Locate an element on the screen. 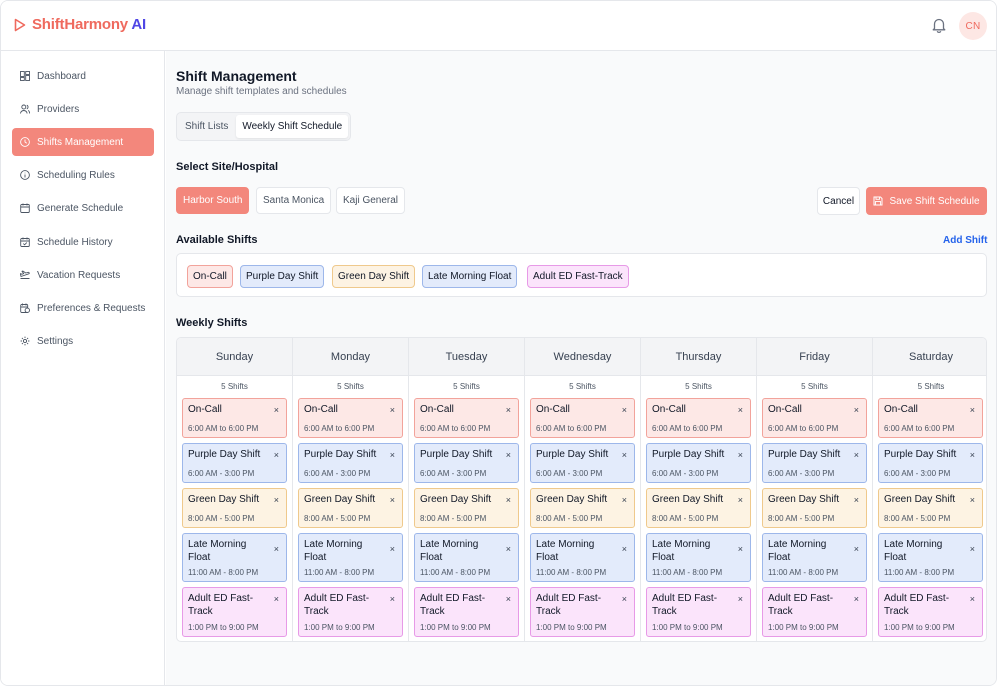  avatar: CN is located at coordinates (973, 26).